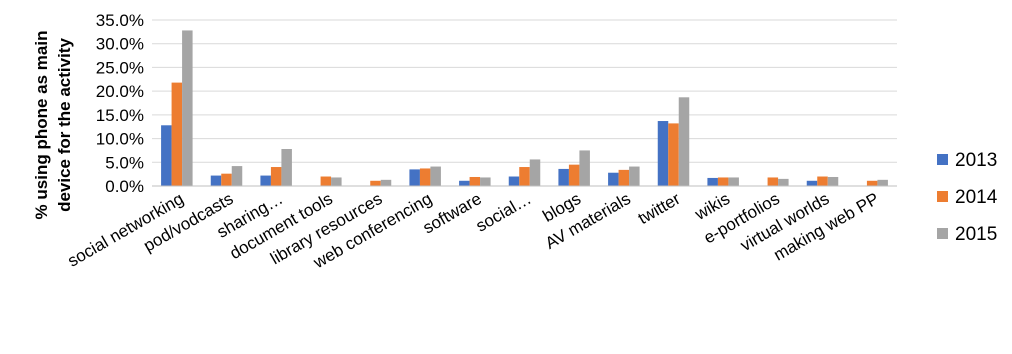 The height and width of the screenshot is (354, 1012). I want to click on legend-swatch-2013, so click(942, 159).